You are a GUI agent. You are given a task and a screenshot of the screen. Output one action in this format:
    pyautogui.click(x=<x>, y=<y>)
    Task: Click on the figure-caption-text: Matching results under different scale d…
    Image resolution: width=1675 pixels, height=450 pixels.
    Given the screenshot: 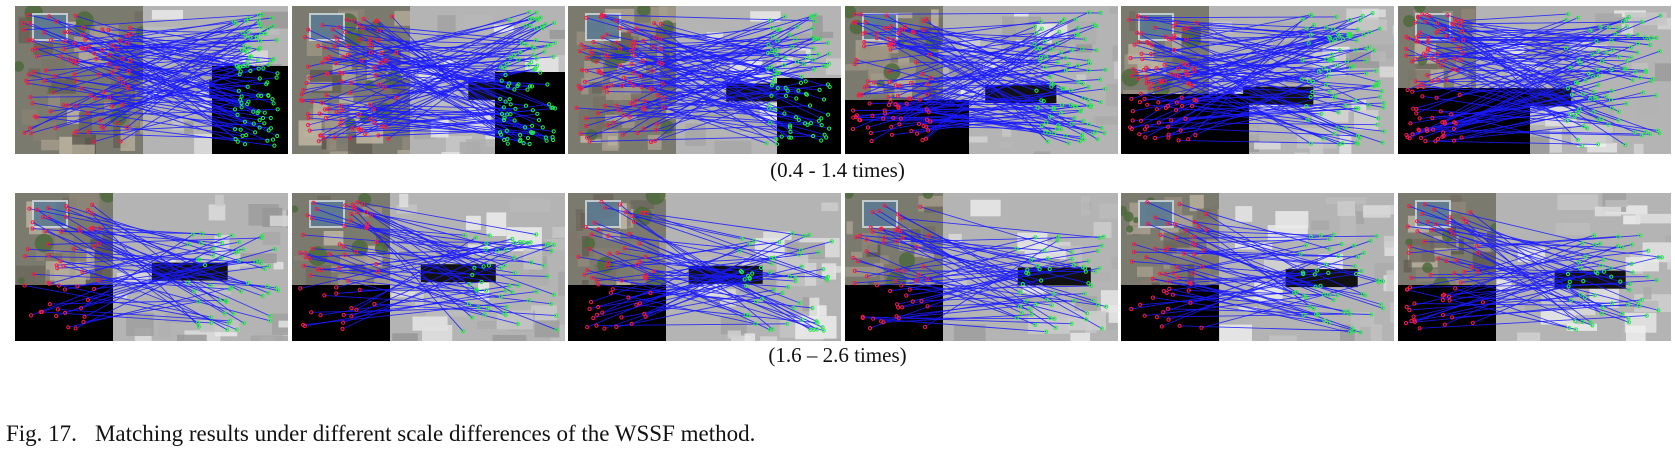 What is the action you would take?
    pyautogui.click(x=425, y=433)
    